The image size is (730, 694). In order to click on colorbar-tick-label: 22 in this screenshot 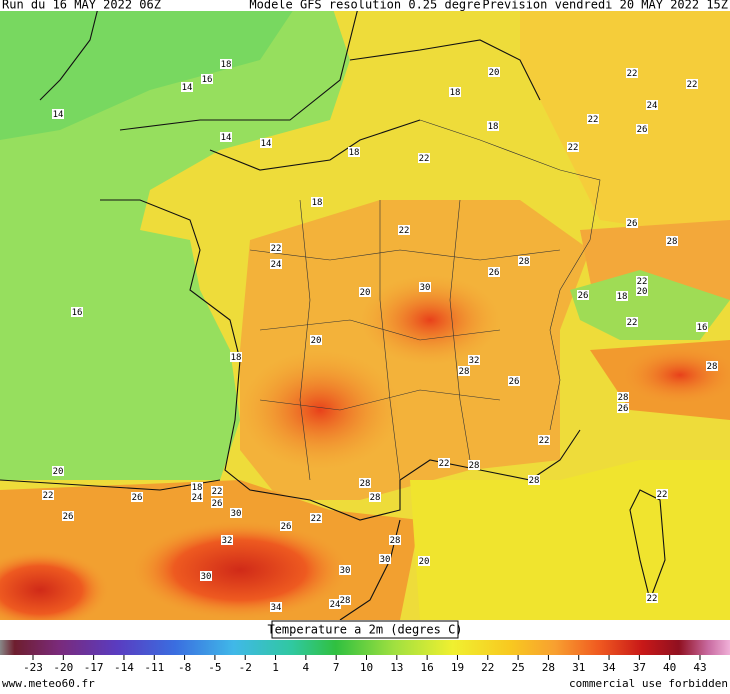, I will do `click(487, 667)`.